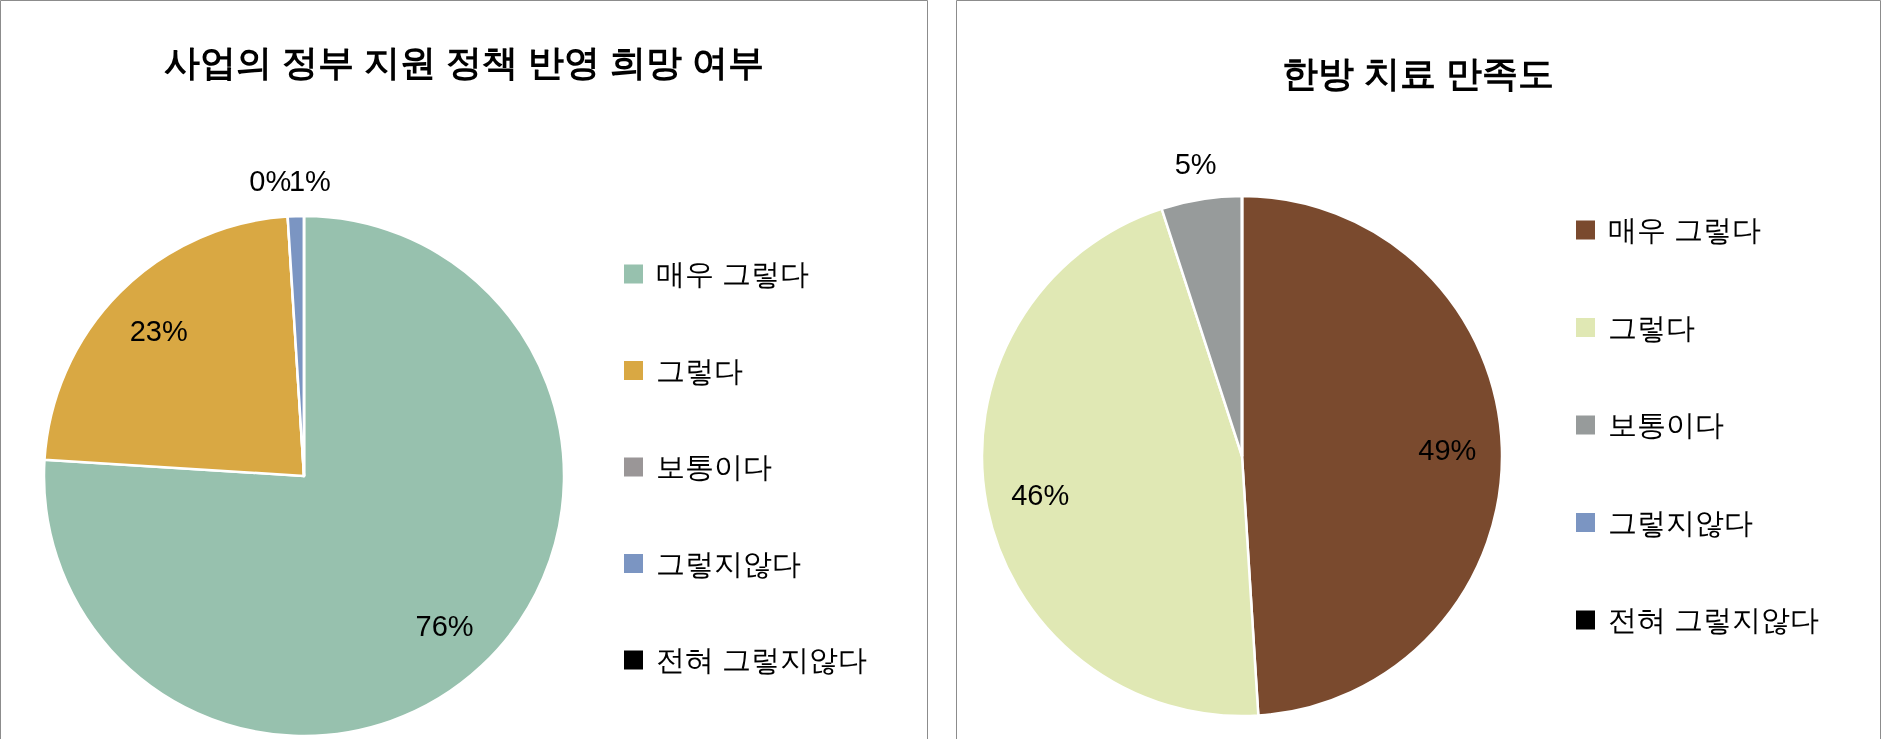 Image resolution: width=1881 pixels, height=739 pixels. I want to click on data-label: 46%, so click(1040, 494).